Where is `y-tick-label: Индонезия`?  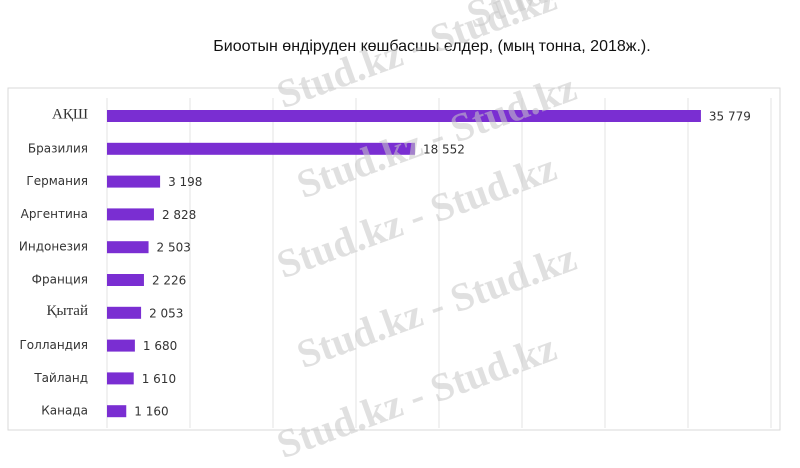
y-tick-label: Индонезия is located at coordinates (53, 247).